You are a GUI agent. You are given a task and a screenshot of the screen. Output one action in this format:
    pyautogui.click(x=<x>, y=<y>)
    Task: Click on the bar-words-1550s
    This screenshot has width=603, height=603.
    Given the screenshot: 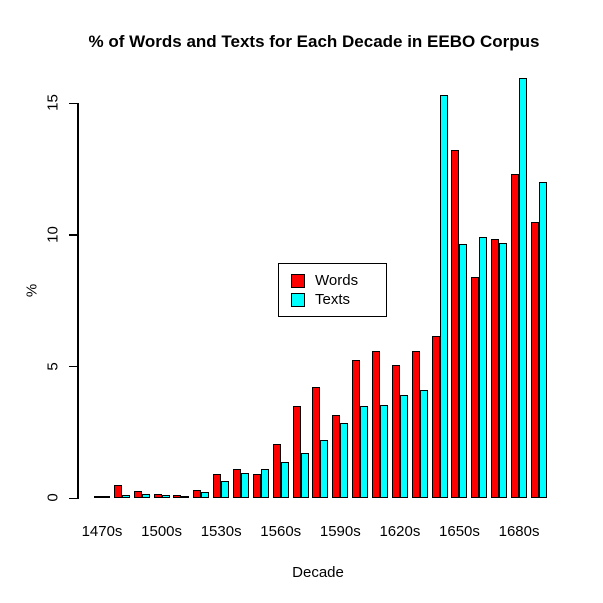 What is the action you would take?
    pyautogui.click(x=256, y=486)
    